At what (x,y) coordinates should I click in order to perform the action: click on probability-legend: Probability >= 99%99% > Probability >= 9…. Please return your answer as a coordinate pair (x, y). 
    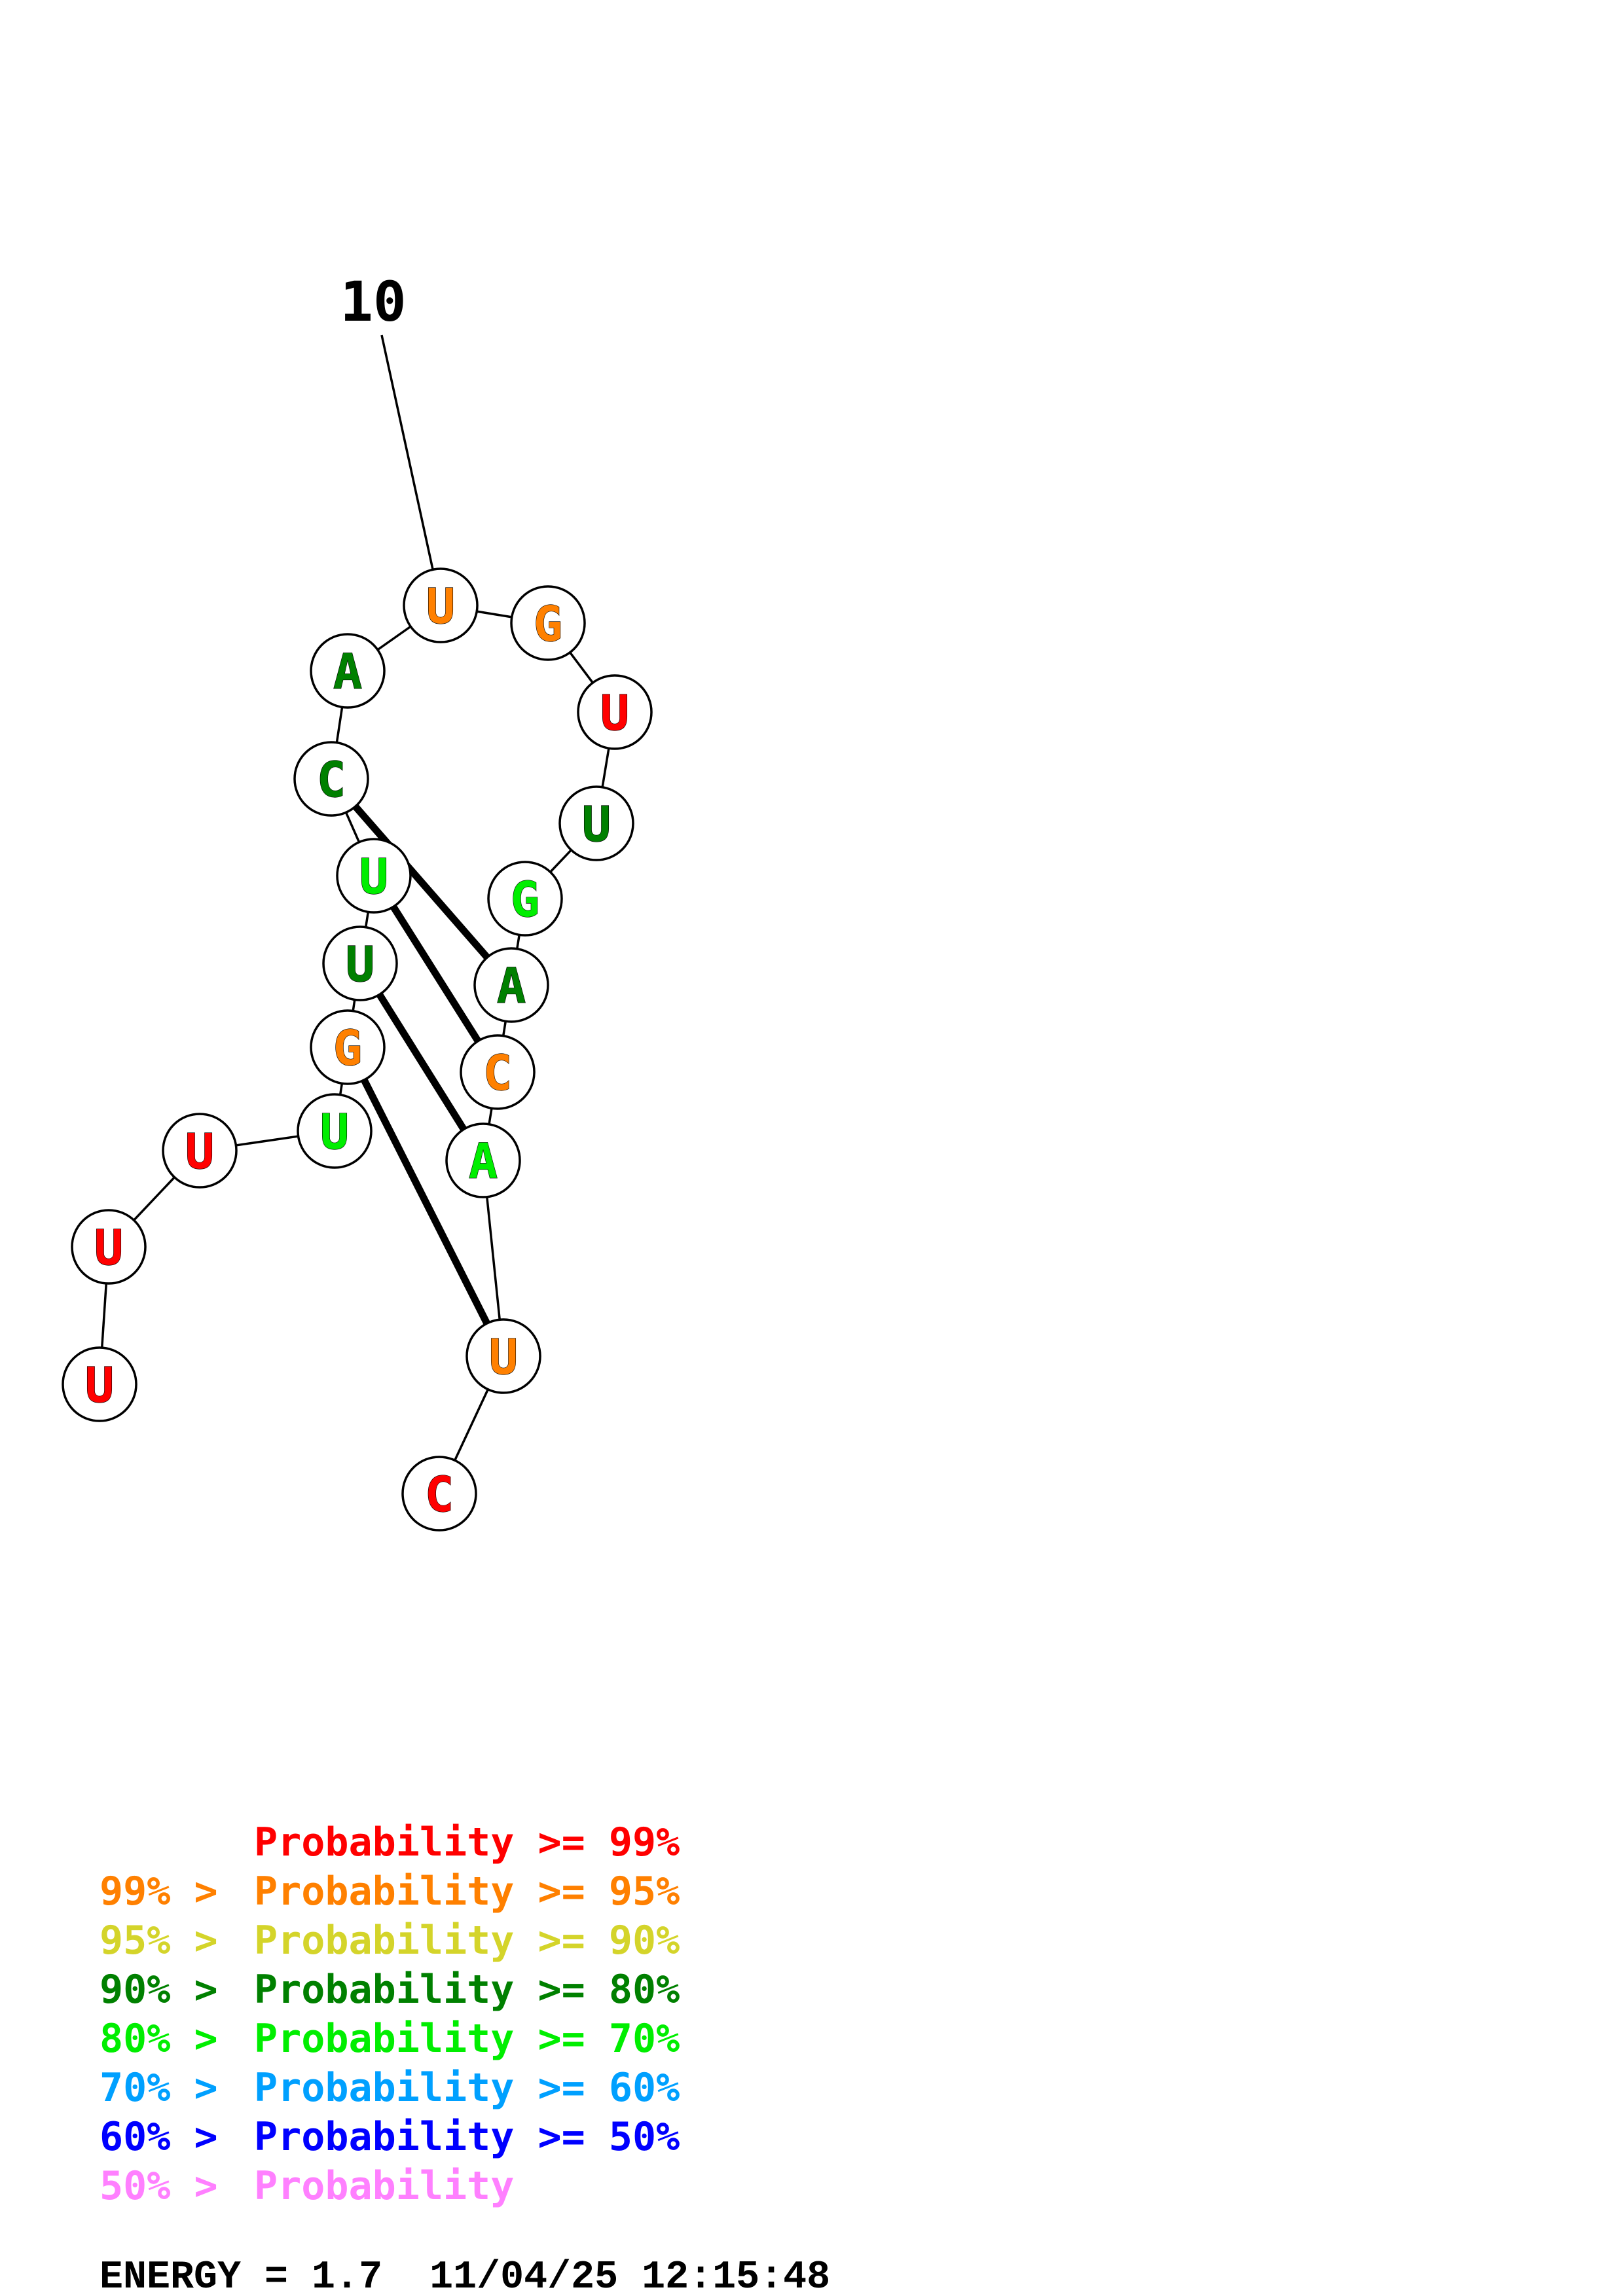
    Looking at the image, I should click on (390, 2014).